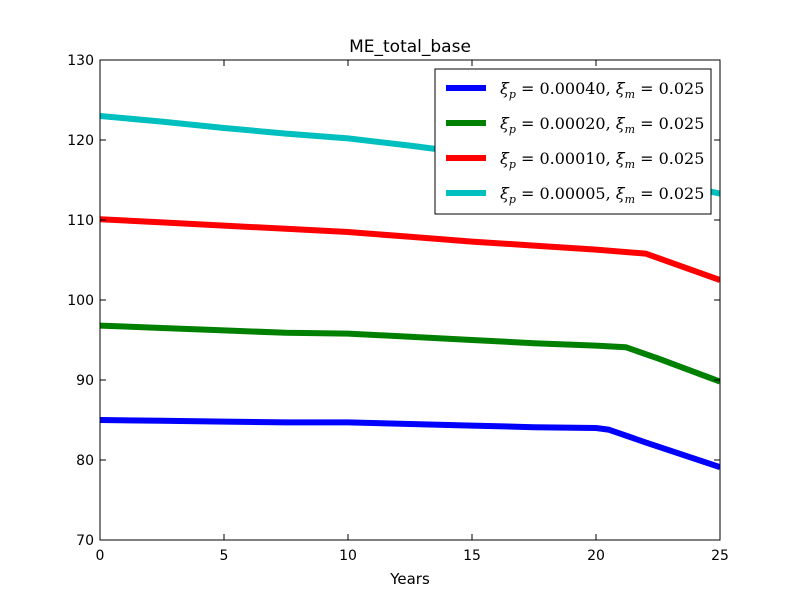 This screenshot has width=800, height=600. I want to click on legend-label-2: ξp = 0.00020, ξm = 0.025, so click(602, 125).